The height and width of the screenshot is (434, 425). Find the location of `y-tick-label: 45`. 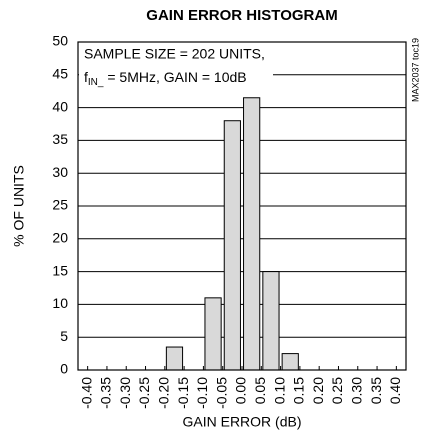

y-tick-label: 45 is located at coordinates (60, 74).